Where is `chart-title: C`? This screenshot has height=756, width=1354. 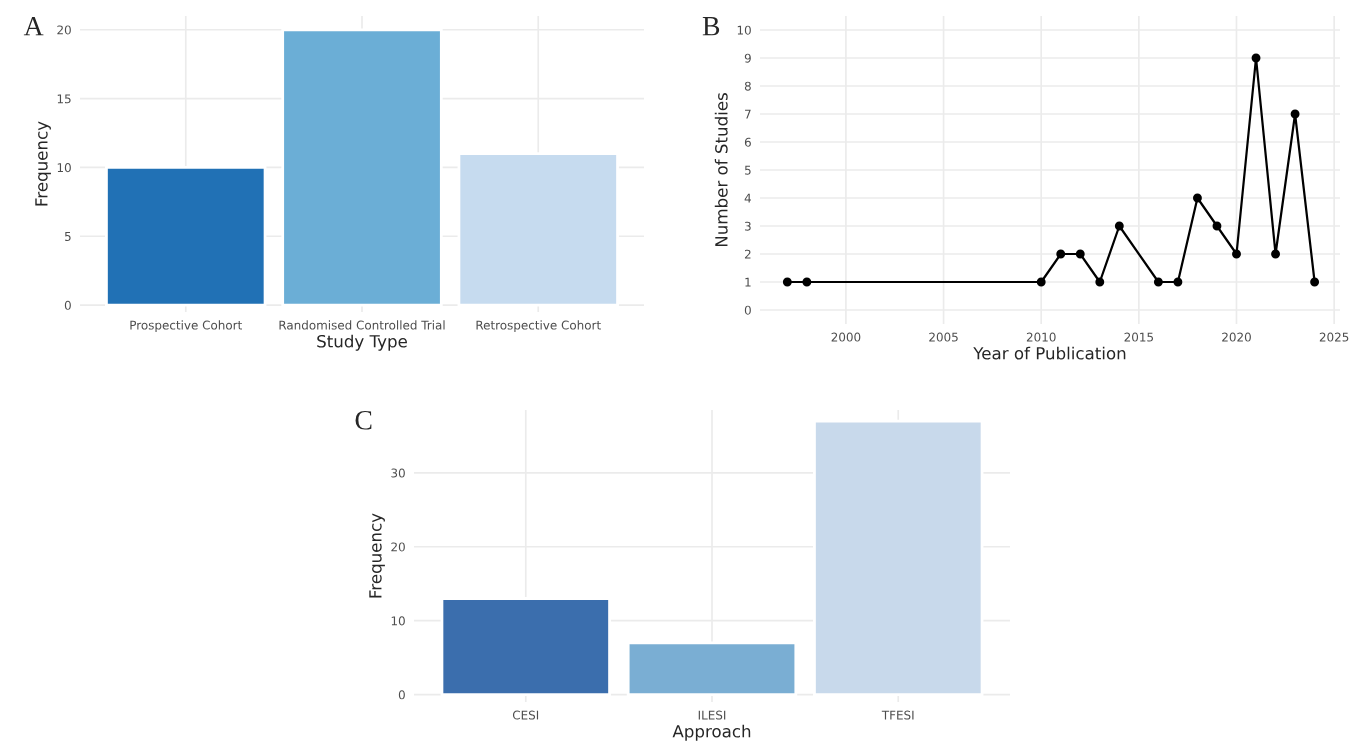 chart-title: C is located at coordinates (363, 420).